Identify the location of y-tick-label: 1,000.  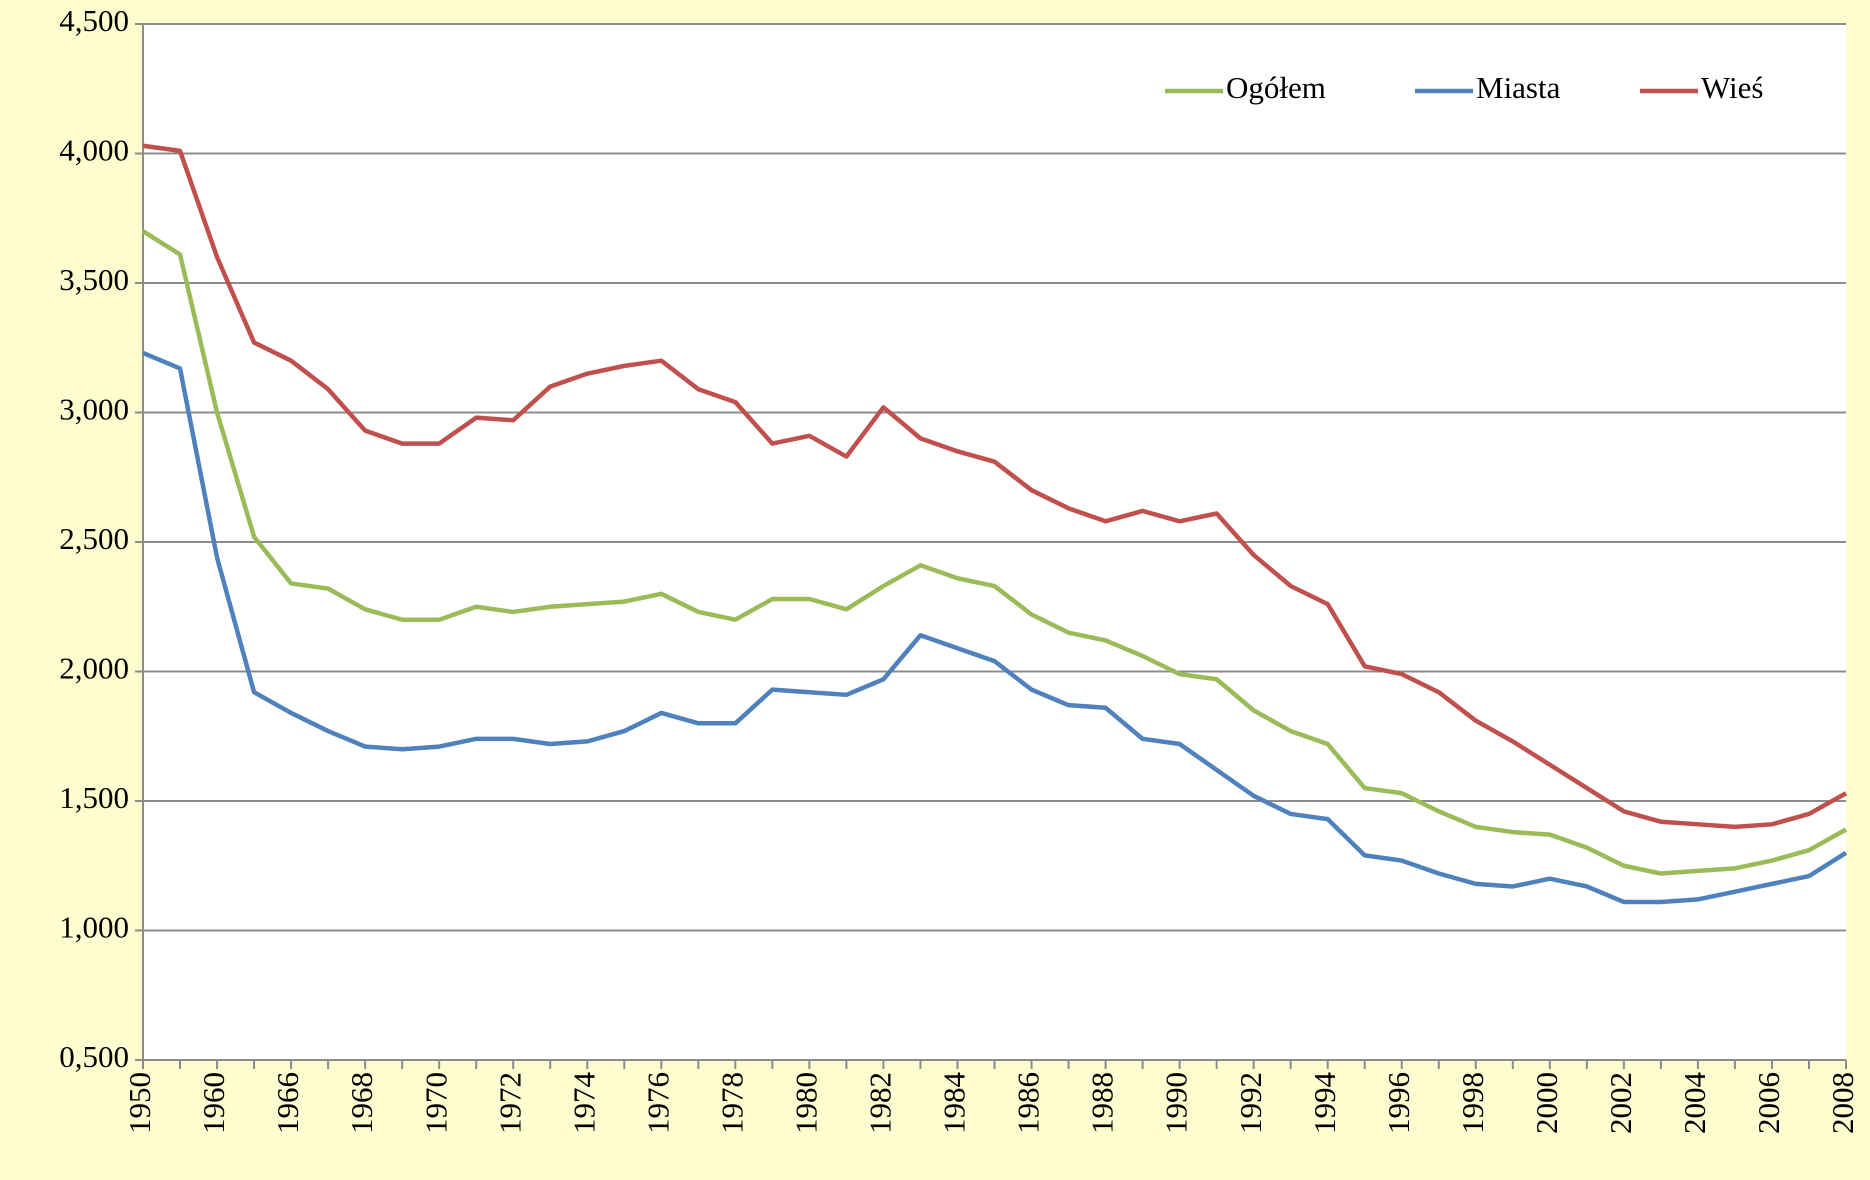
(94, 927).